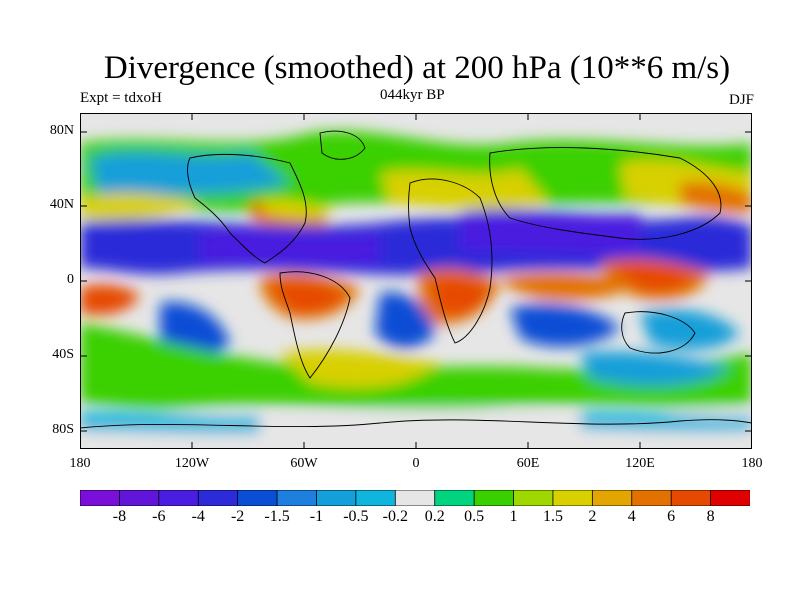  Describe the element at coordinates (315, 325) in the screenshot. I see `coastline-south-america` at that location.